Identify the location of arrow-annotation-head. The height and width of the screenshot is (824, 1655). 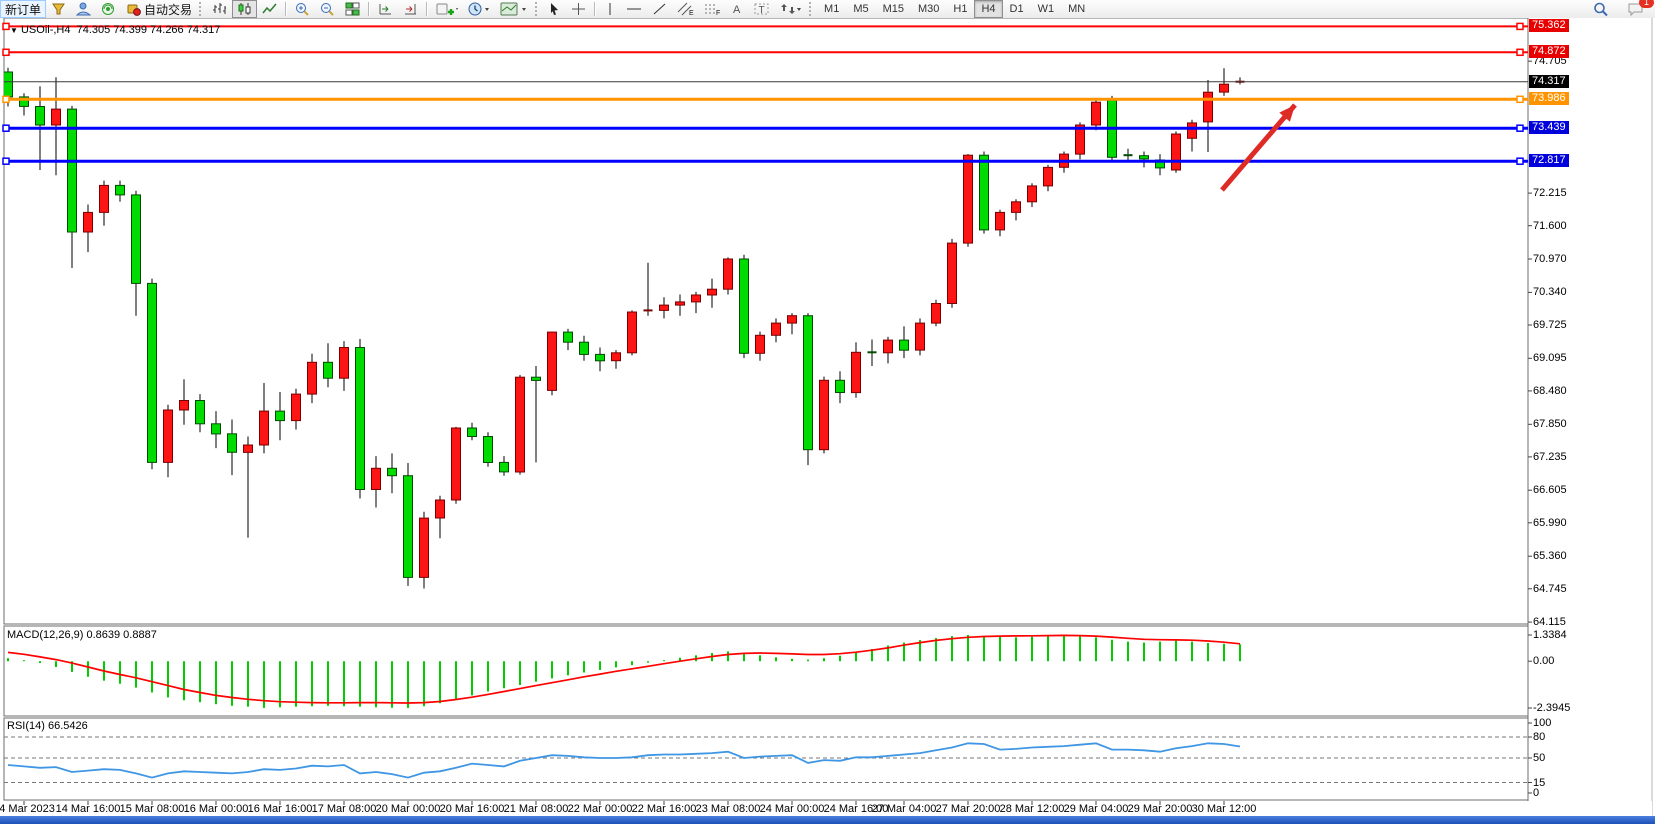
(1287, 113).